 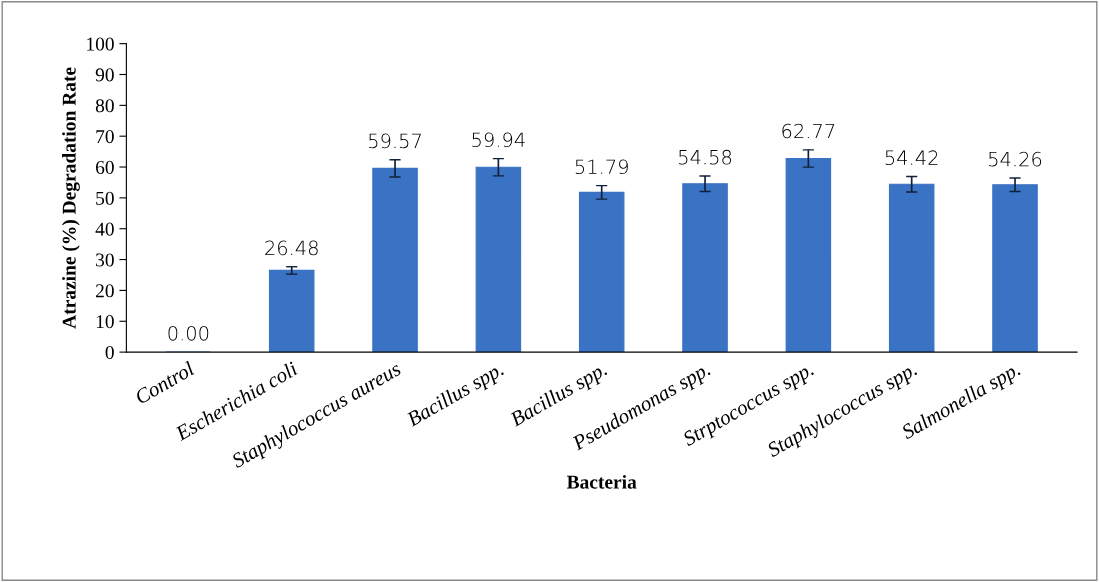 I want to click on y-tick-label: 60, so click(x=104, y=167).